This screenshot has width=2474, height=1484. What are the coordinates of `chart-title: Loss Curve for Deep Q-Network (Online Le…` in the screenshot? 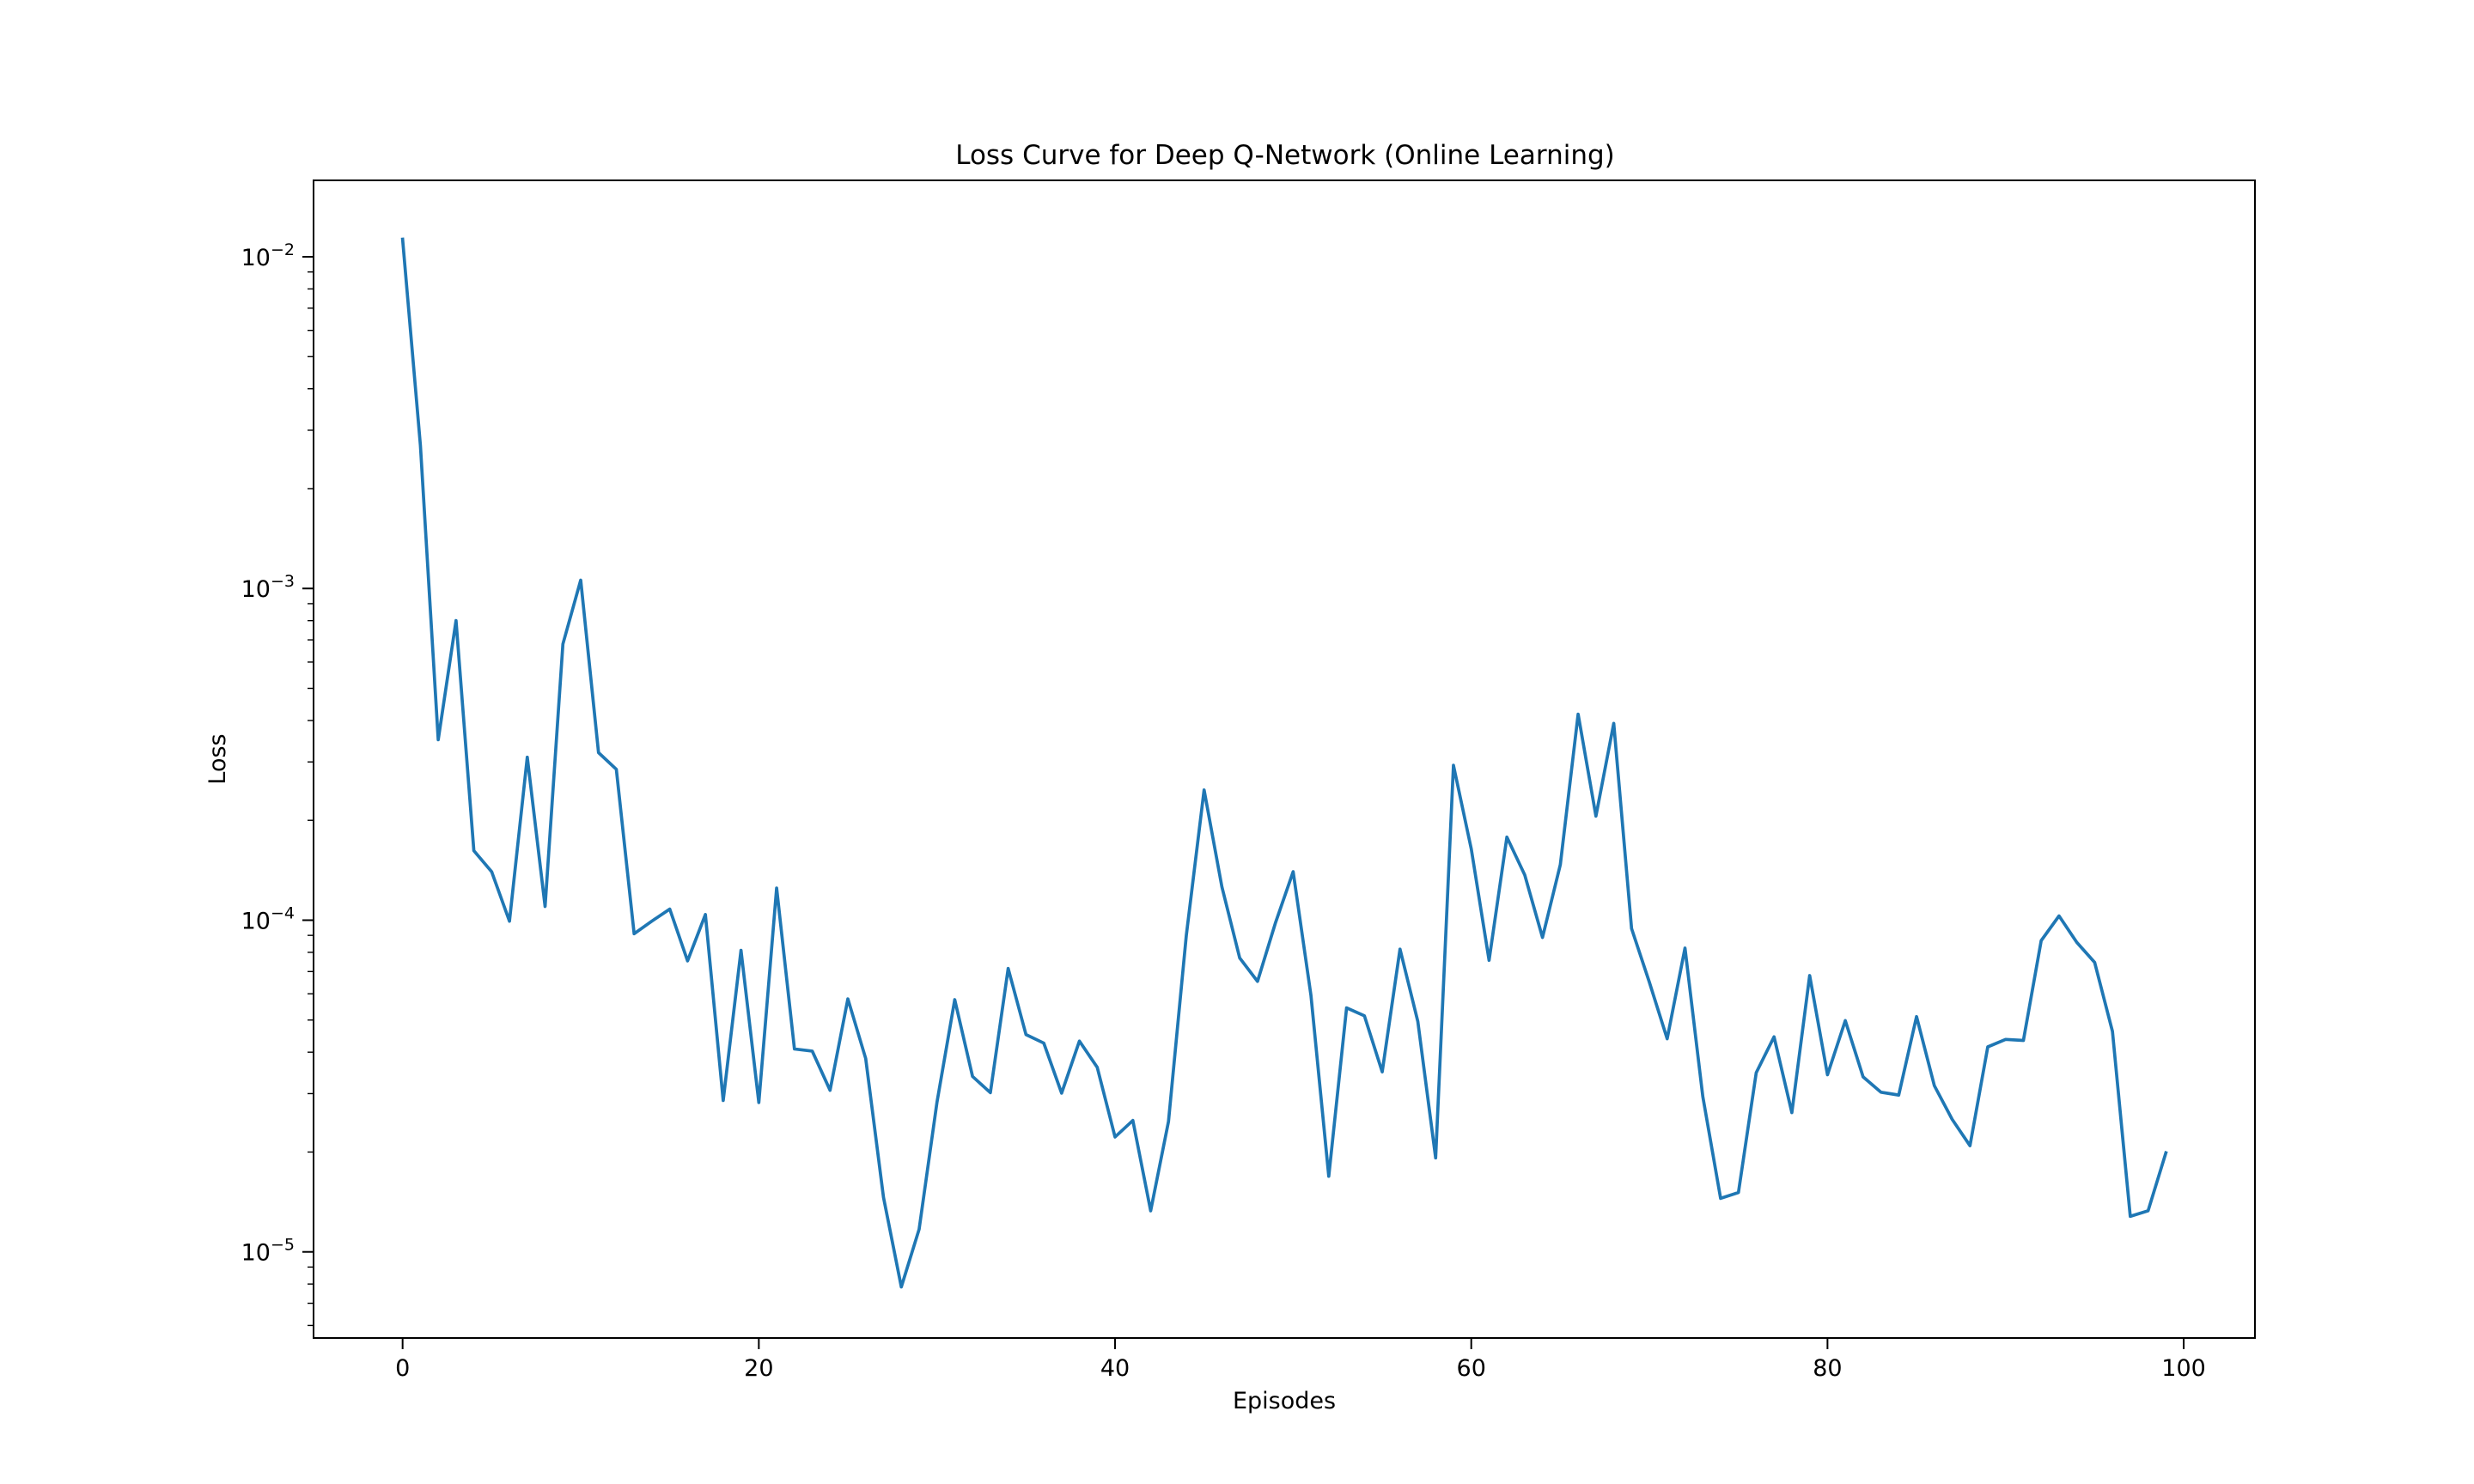 It's located at (1285, 156).